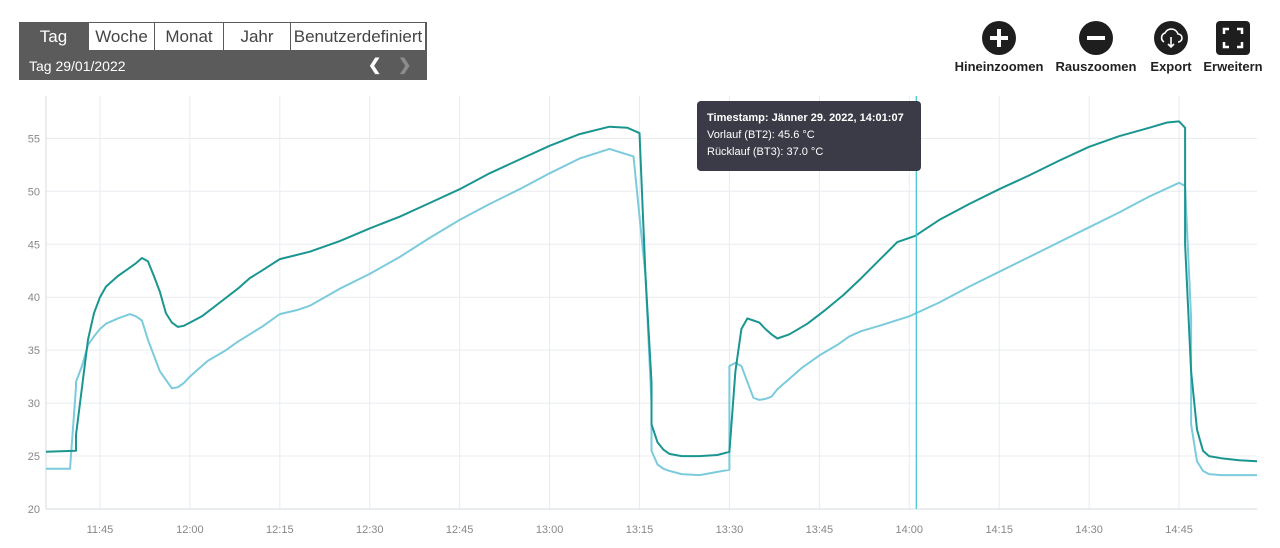 This screenshot has width=1280, height=548. What do you see at coordinates (1233, 38) in the screenshot?
I see `fullscreen-icon` at bounding box center [1233, 38].